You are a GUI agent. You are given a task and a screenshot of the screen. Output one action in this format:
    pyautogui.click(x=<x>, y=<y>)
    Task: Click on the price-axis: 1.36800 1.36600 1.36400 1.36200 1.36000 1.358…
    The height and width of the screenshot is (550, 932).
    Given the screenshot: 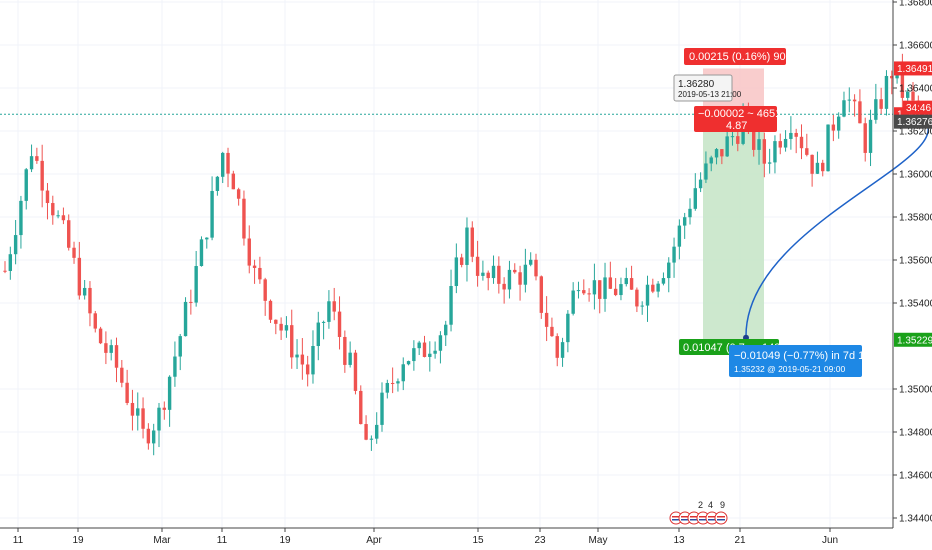 What is the action you would take?
    pyautogui.click(x=912, y=264)
    